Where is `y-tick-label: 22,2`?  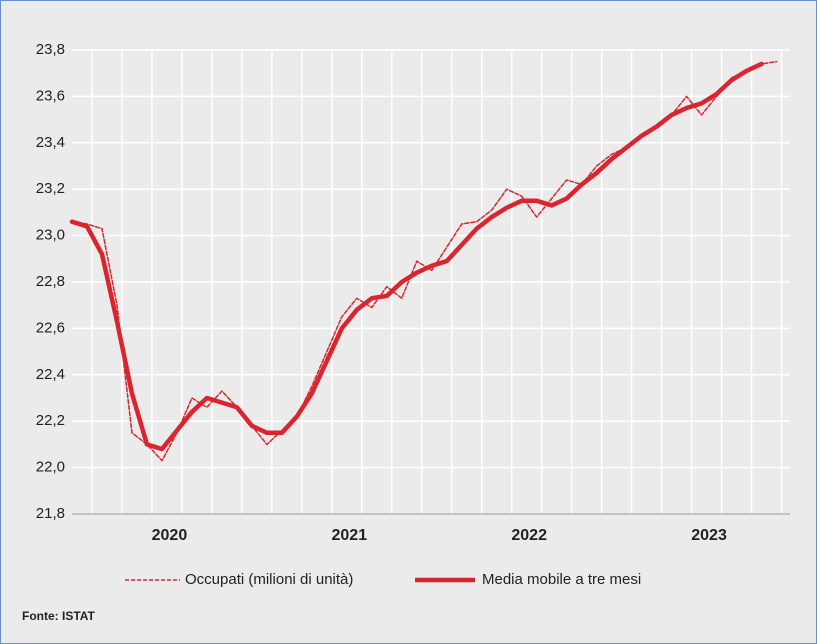
y-tick-label: 22,2 is located at coordinates (50, 420).